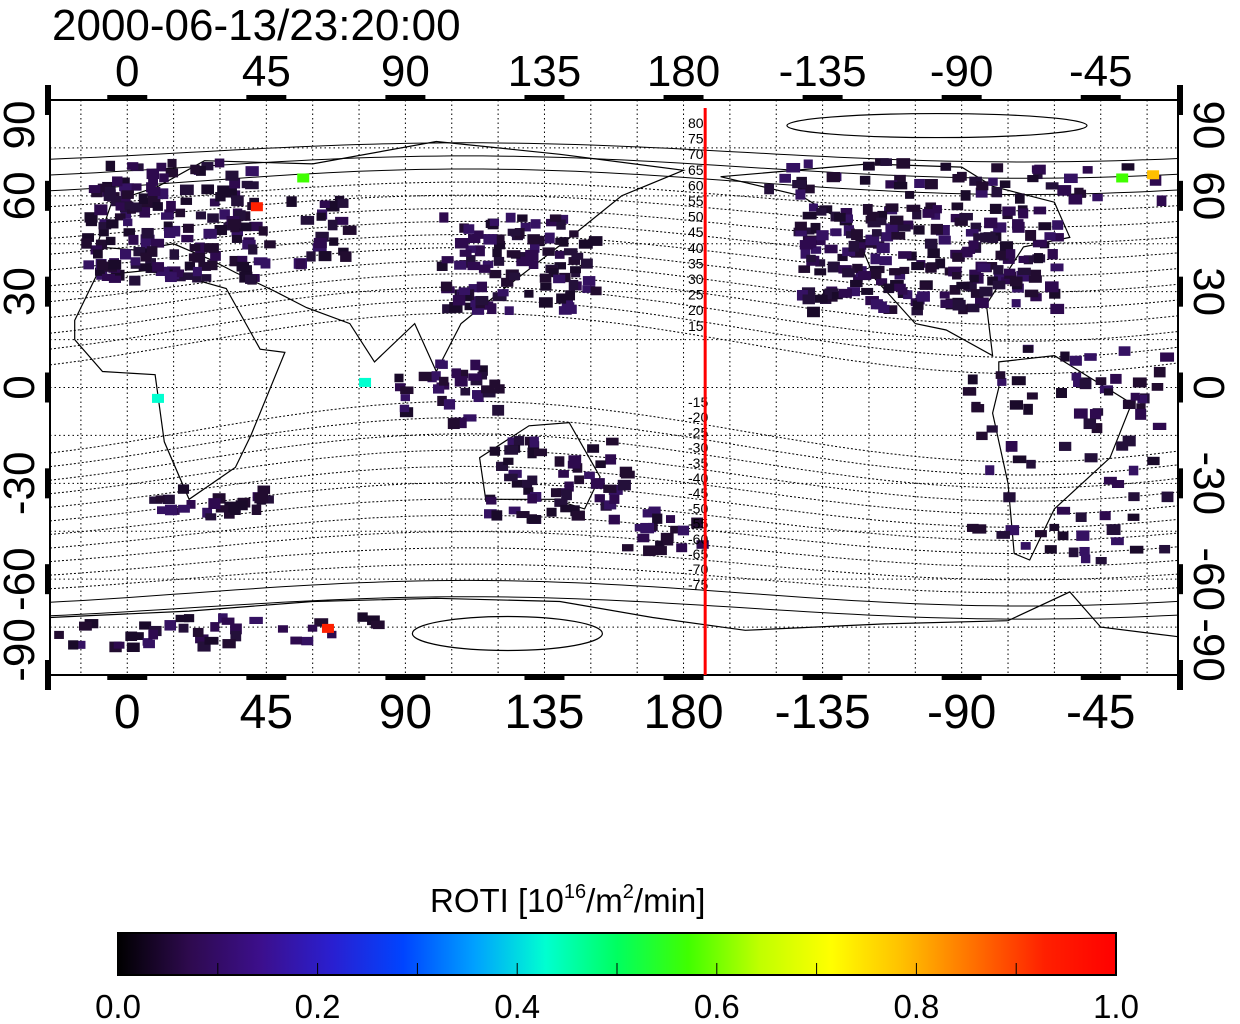 The image size is (1240, 1024). What do you see at coordinates (916, 1006) in the screenshot?
I see `colorbar-tick-label: 0.8` at bounding box center [916, 1006].